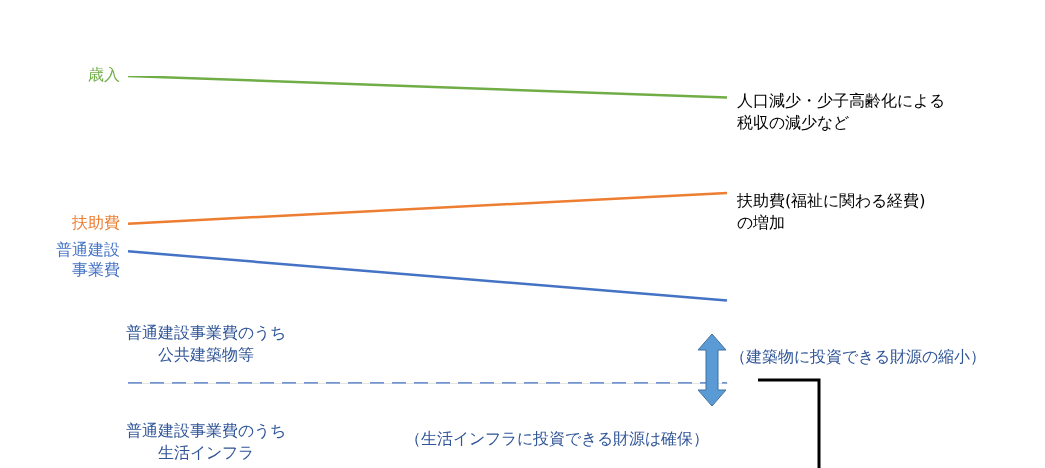 The image size is (1045, 468). I want to click on series-label: 歳入, so click(104, 75).